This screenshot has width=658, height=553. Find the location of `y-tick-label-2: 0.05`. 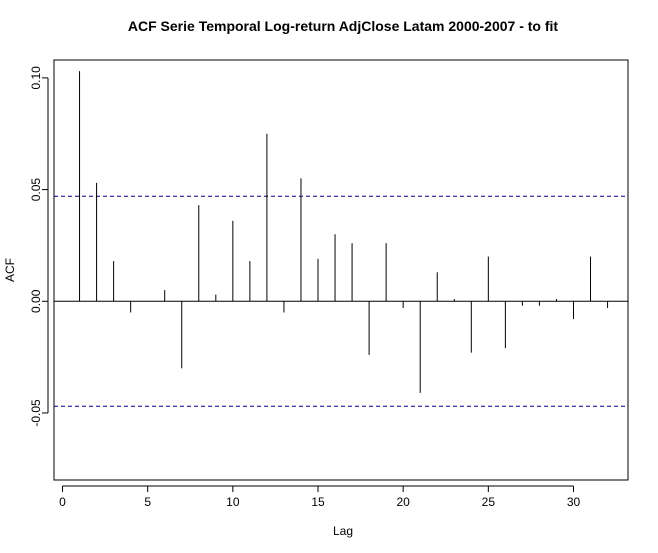

y-tick-label-2: 0.05 is located at coordinates (36, 190).